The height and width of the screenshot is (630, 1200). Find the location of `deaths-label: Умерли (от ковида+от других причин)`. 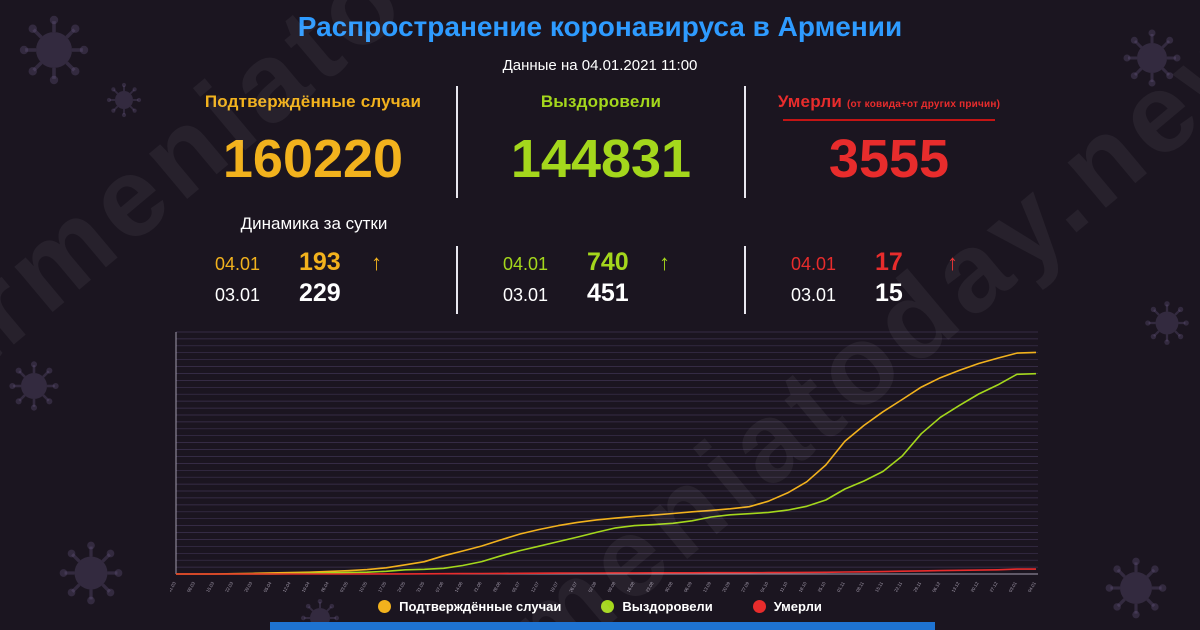

deaths-label: Умерли (от ковида+от других причин) is located at coordinates (889, 102).